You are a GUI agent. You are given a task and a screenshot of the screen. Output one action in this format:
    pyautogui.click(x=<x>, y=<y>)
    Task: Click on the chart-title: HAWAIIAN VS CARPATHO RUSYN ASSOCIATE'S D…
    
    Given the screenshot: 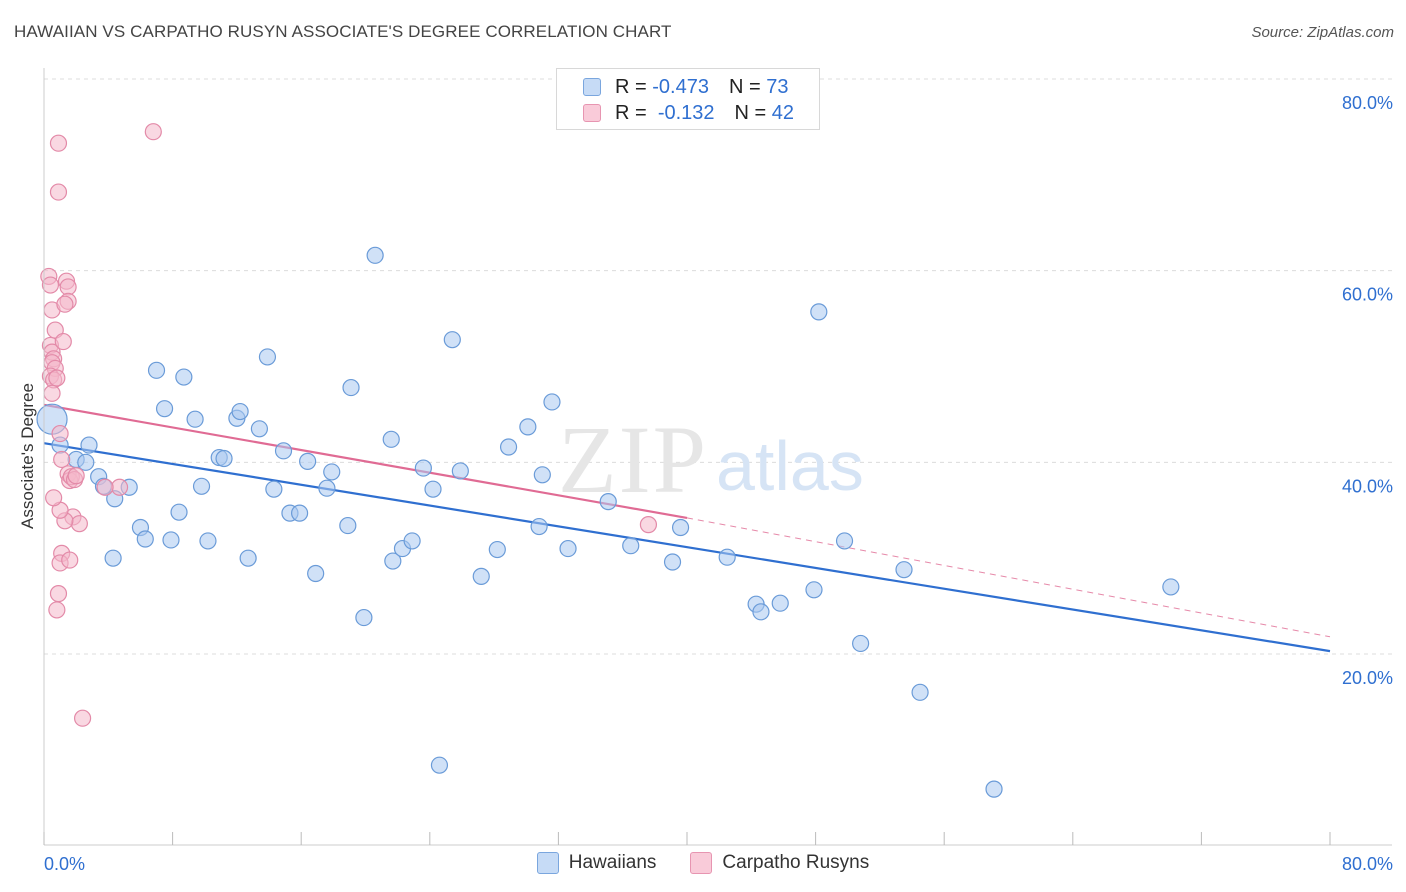 What is the action you would take?
    pyautogui.click(x=343, y=31)
    